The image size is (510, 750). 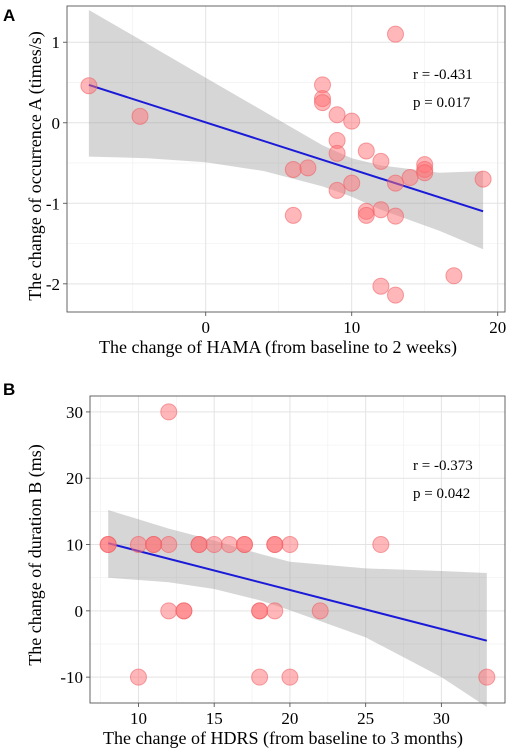 What do you see at coordinates (74, 478) in the screenshot?
I see `y-tick-label: 20` at bounding box center [74, 478].